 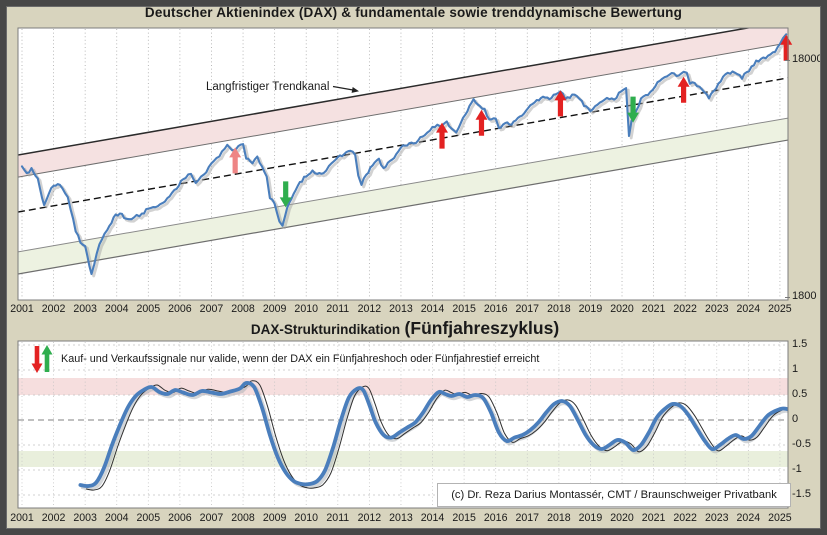 What do you see at coordinates (47, 358) in the screenshot?
I see `buy-signal-arrow-icon` at bounding box center [47, 358].